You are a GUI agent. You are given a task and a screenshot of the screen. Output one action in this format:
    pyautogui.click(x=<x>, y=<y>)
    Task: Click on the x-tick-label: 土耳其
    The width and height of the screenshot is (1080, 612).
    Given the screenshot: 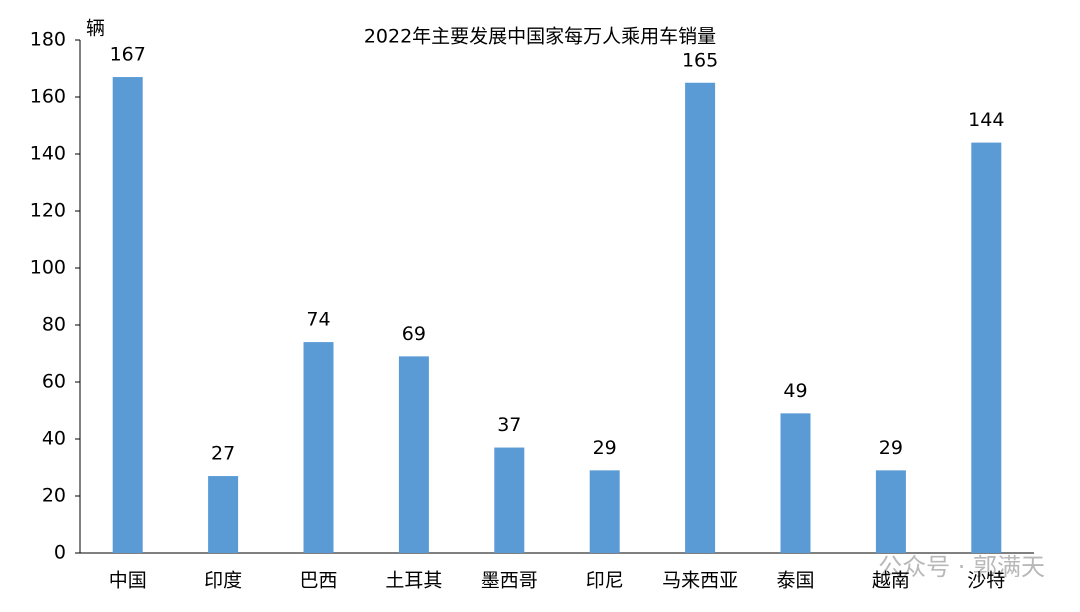 What is the action you would take?
    pyautogui.click(x=413, y=581)
    